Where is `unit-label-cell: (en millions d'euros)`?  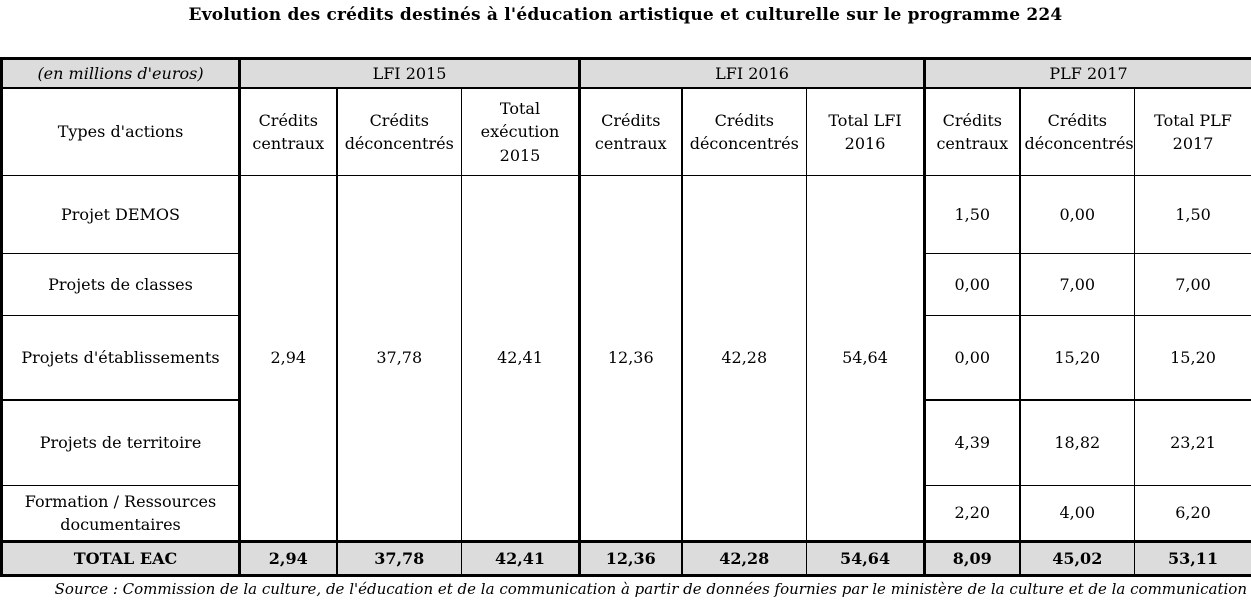
unit-label-cell: (en millions d'euros) is located at coordinates (120, 74).